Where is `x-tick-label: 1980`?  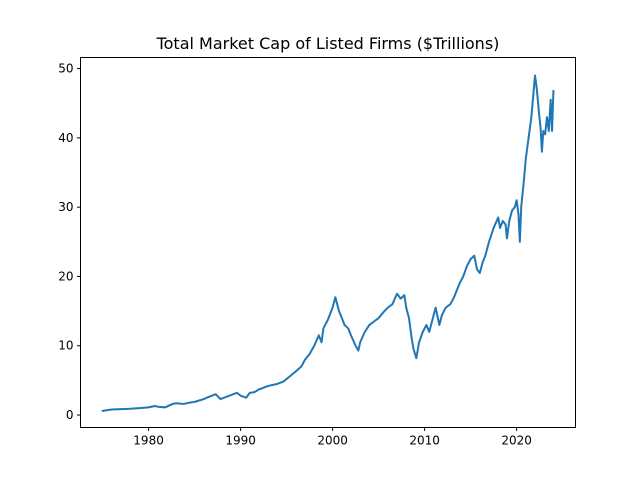
x-tick-label: 1980 is located at coordinates (148, 441).